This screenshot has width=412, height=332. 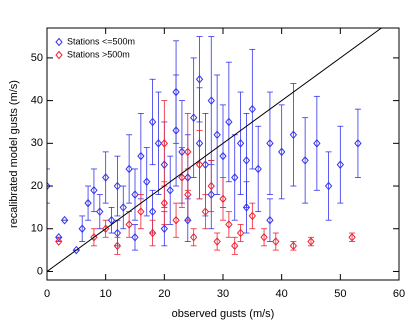 I want to click on x-tick-label: 30, so click(x=223, y=294).